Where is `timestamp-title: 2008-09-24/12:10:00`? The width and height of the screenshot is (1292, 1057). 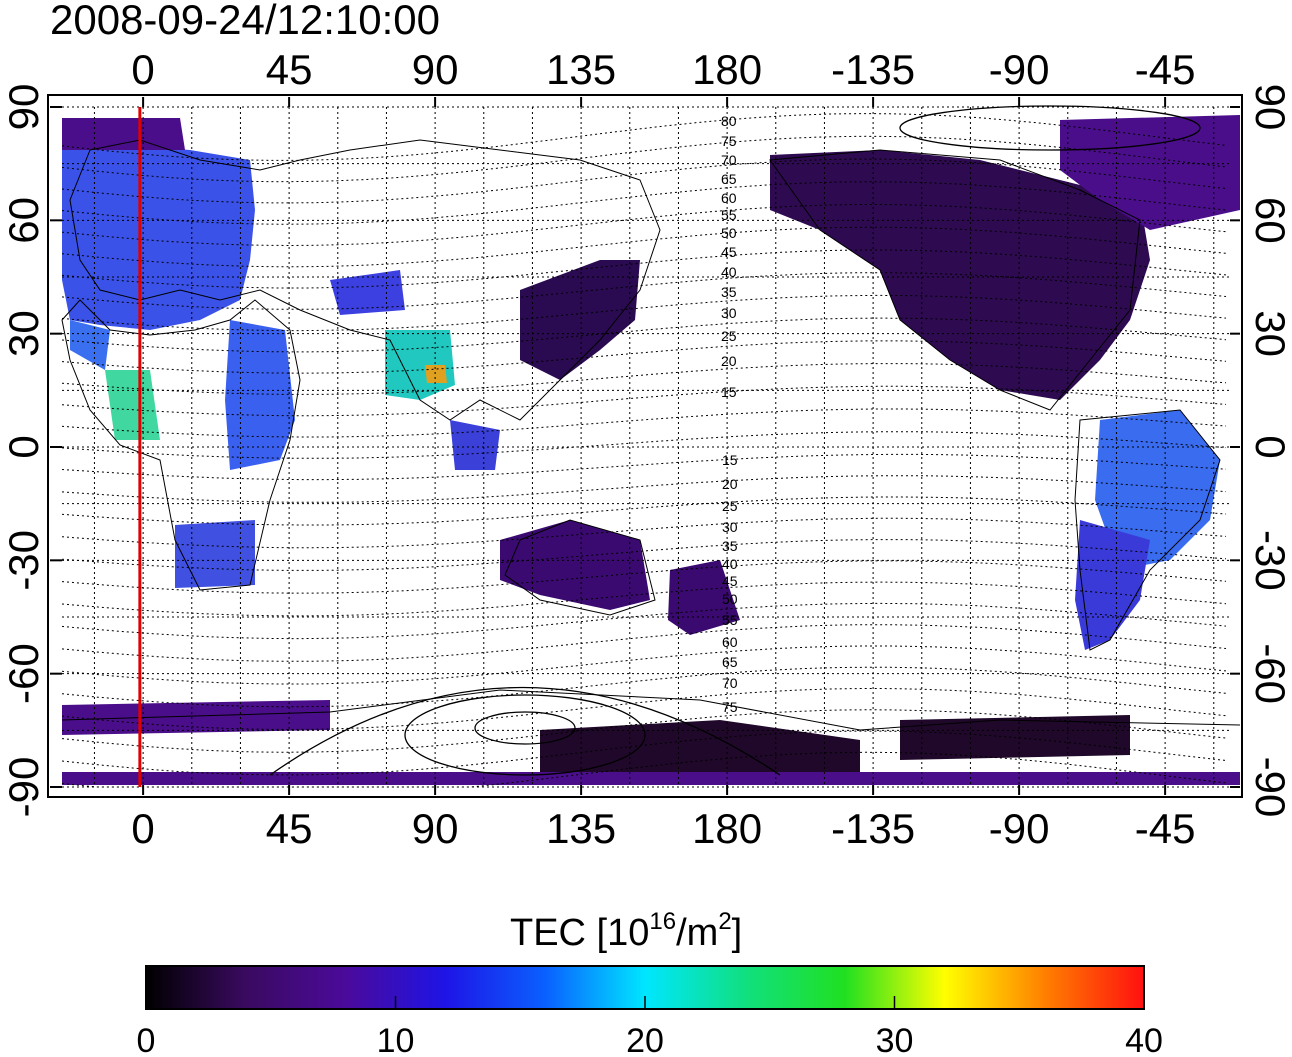
timestamp-title: 2008-09-24/12:10:00 is located at coordinates (245, 21).